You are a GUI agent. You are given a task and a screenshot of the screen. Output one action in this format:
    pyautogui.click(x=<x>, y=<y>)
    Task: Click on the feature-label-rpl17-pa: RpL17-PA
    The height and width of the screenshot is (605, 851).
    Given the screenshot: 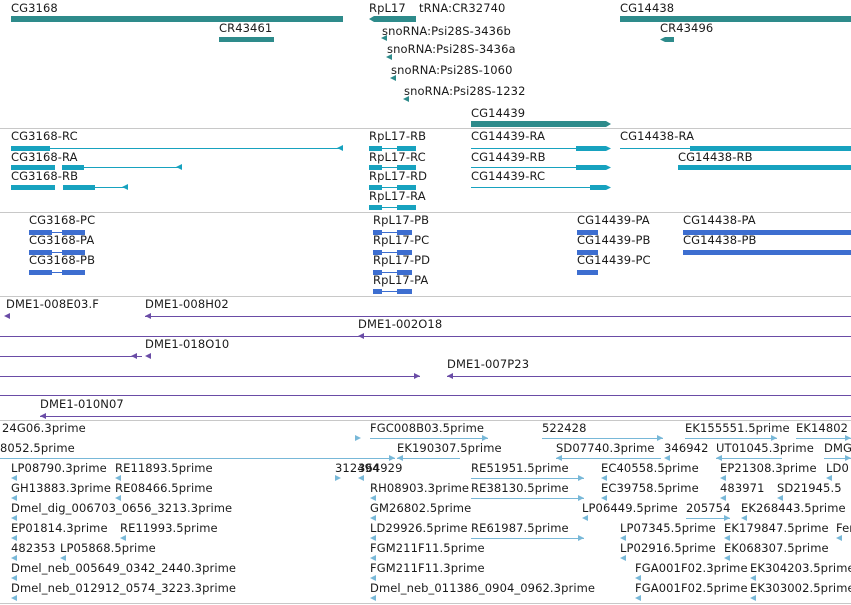 What is the action you would take?
    pyautogui.click(x=401, y=280)
    